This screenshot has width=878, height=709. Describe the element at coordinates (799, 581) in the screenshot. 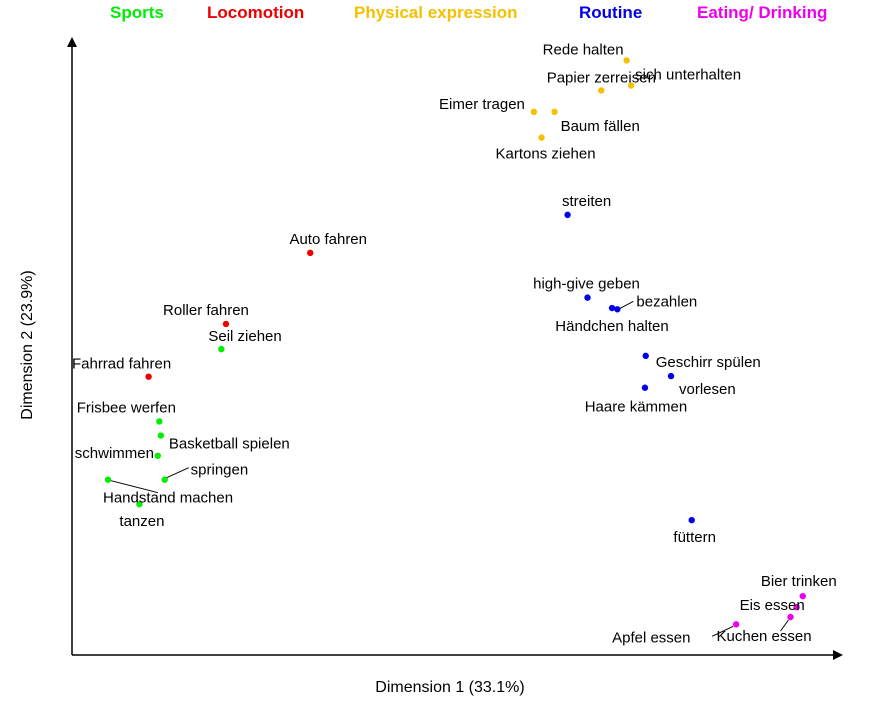

I see `label-bier-trinken: Bier trinken` at that location.